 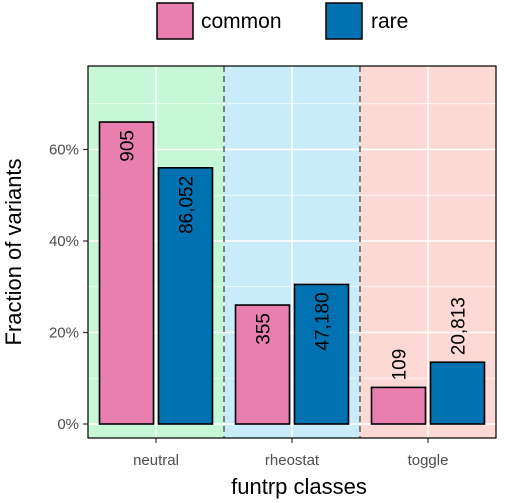 I want to click on bar-label-rare-toggle: 20,813, so click(x=459, y=326).